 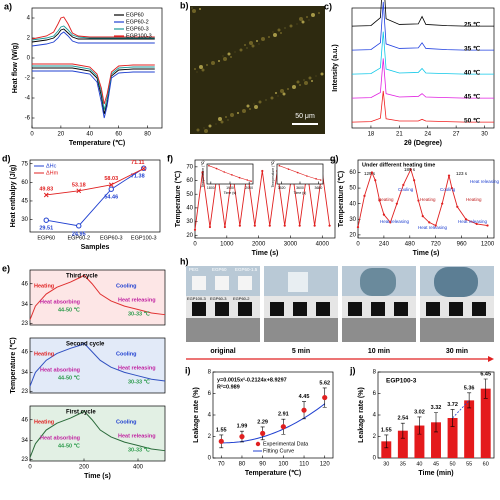 What do you see at coordinates (6, 268) in the screenshot?
I see `panel-label: e)` at bounding box center [6, 268].